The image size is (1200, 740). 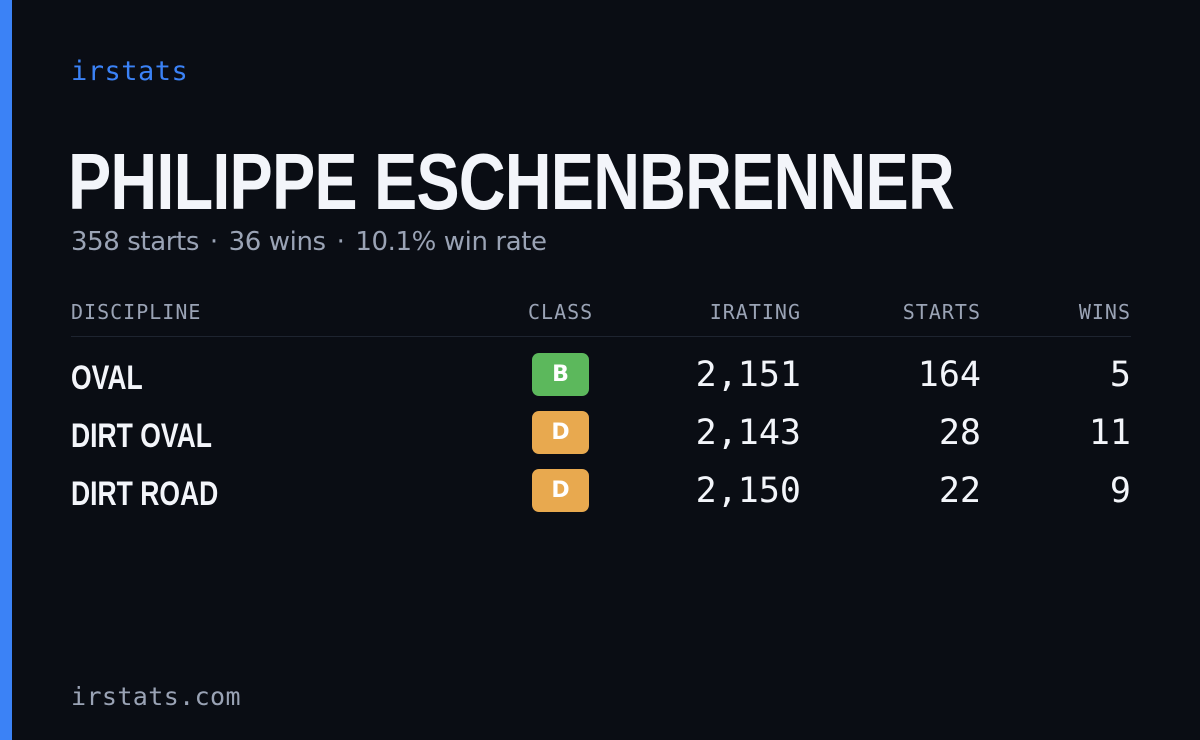 I want to click on irating-value: 2,151, so click(x=748, y=375).